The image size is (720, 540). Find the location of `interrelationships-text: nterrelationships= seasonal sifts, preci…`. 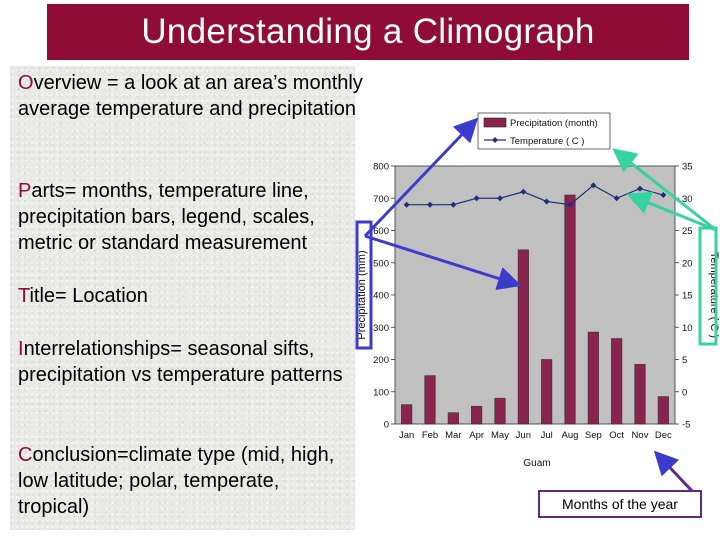

interrelationships-text: nterrelationships= seasonal sifts, preci… is located at coordinates (180, 362).